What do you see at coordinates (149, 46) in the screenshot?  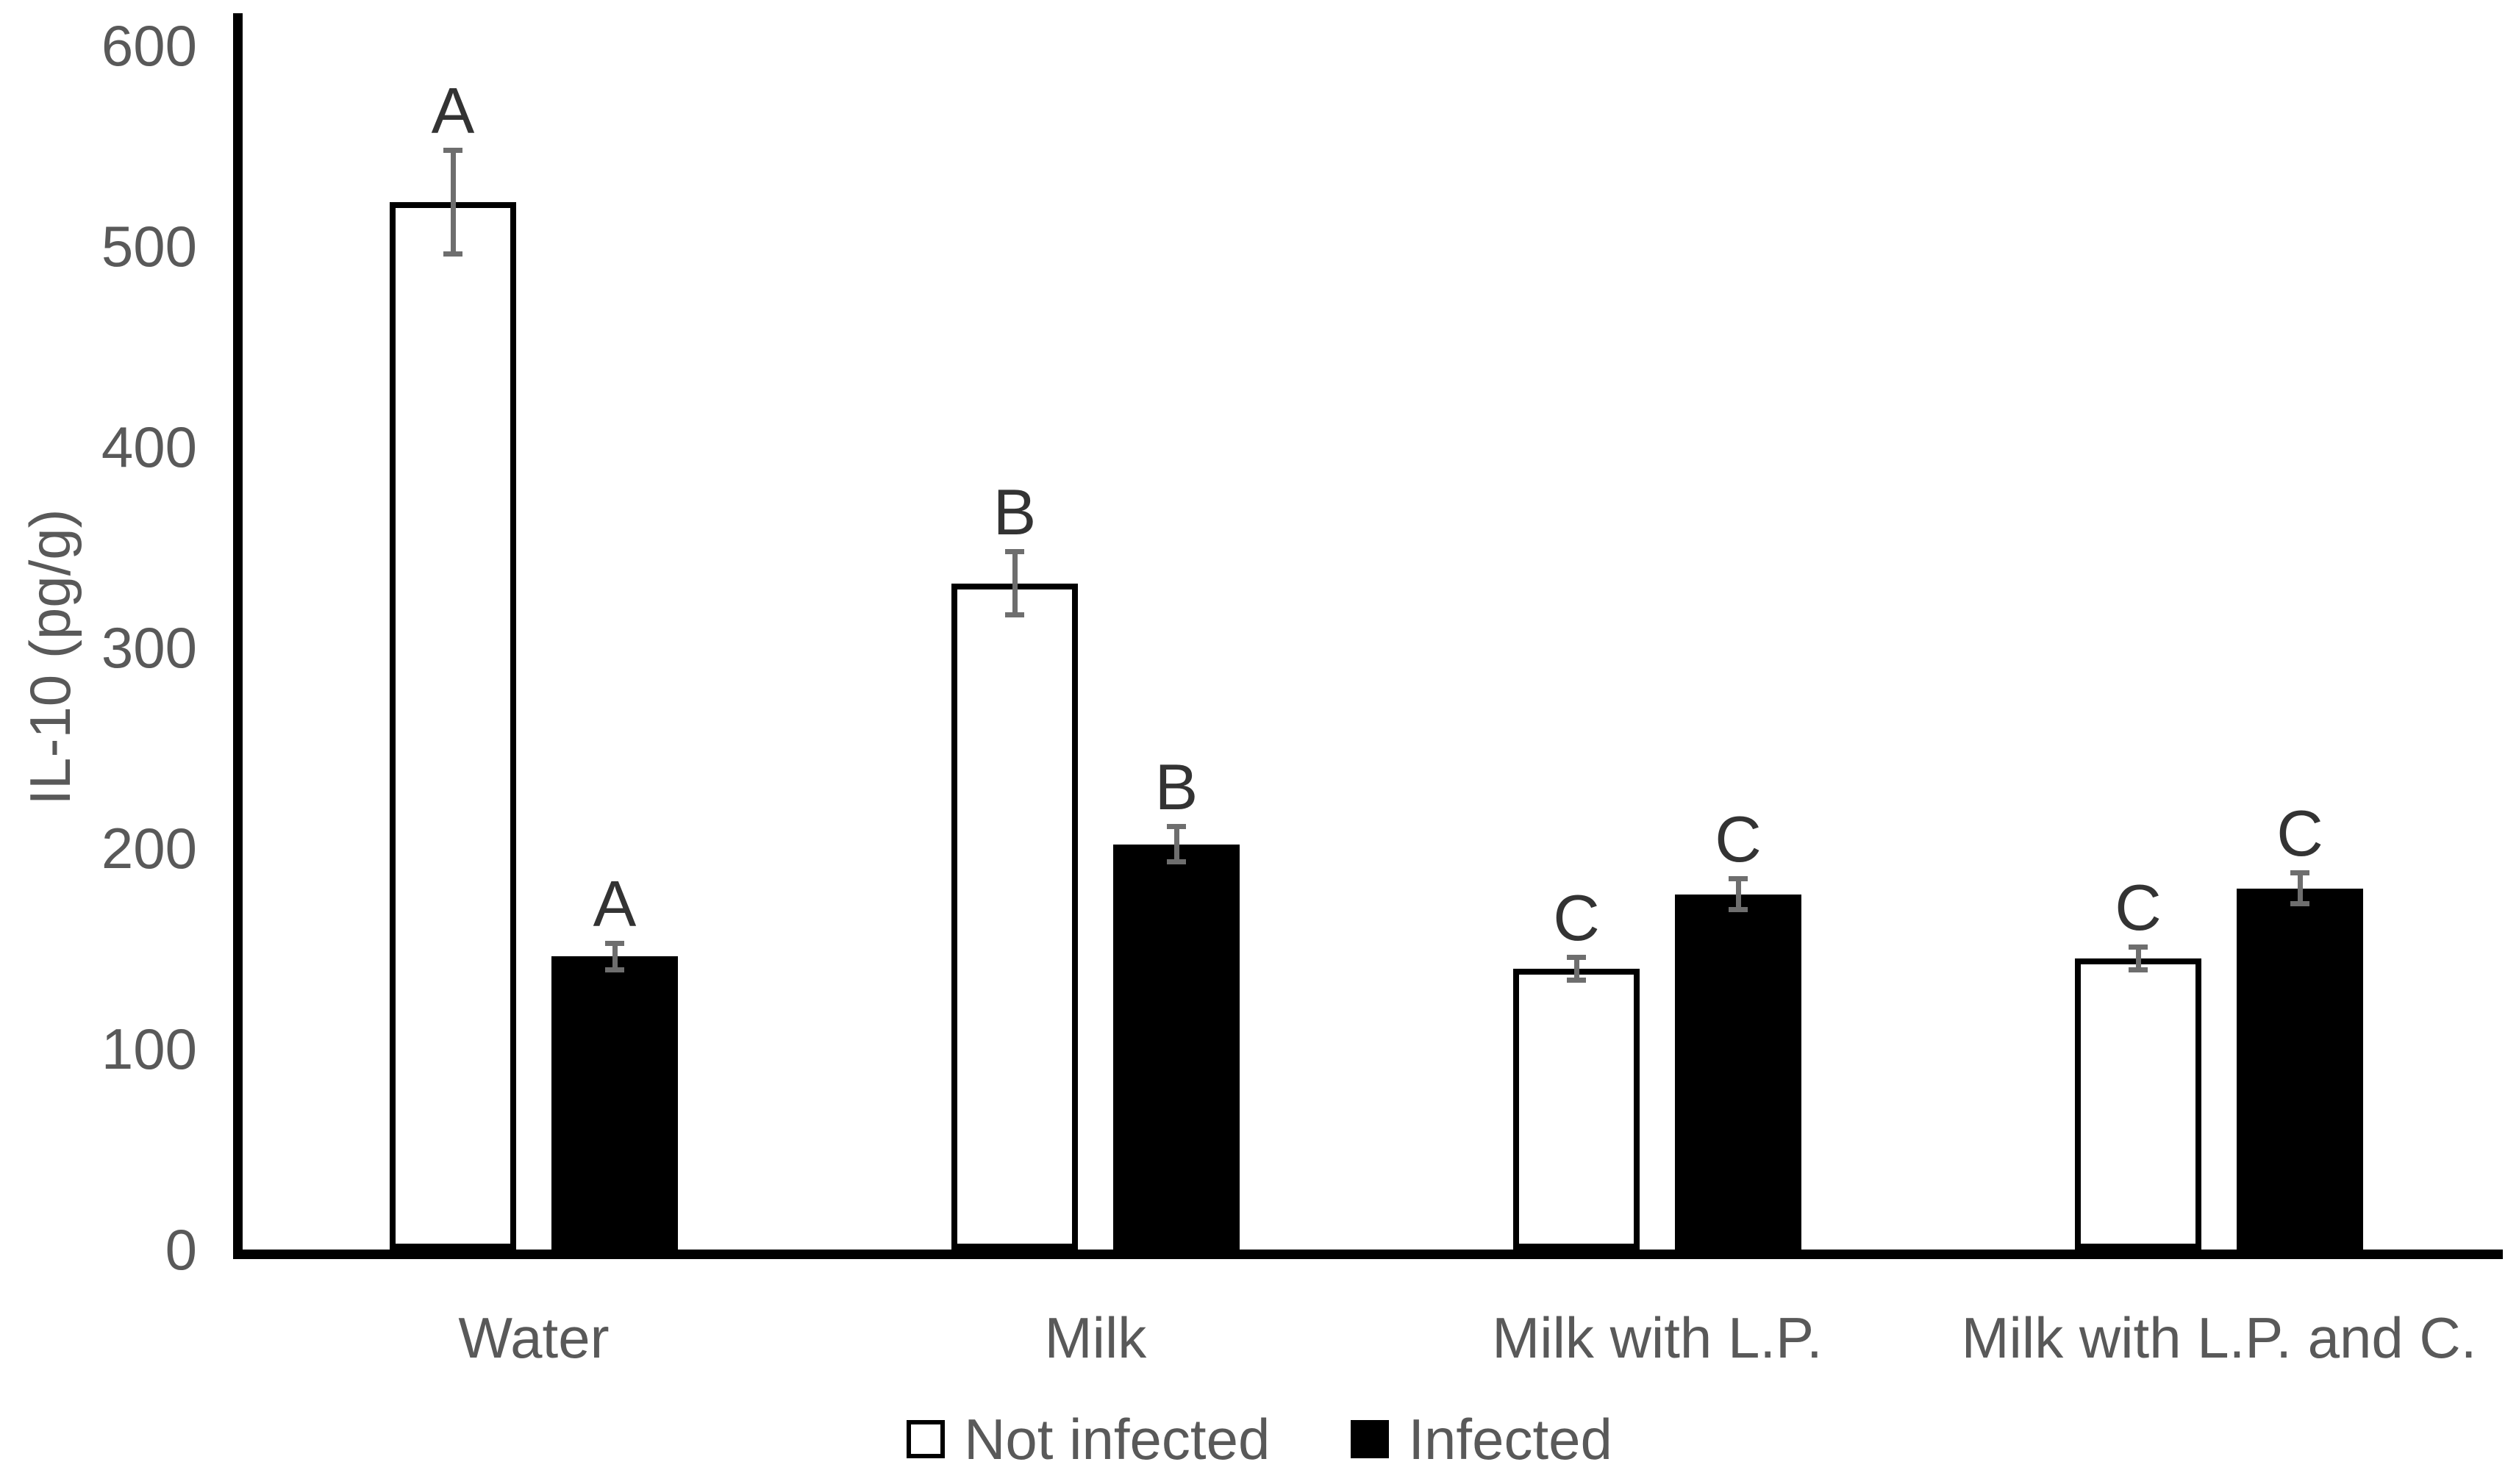 I see `y-tick-label-600: 600` at bounding box center [149, 46].